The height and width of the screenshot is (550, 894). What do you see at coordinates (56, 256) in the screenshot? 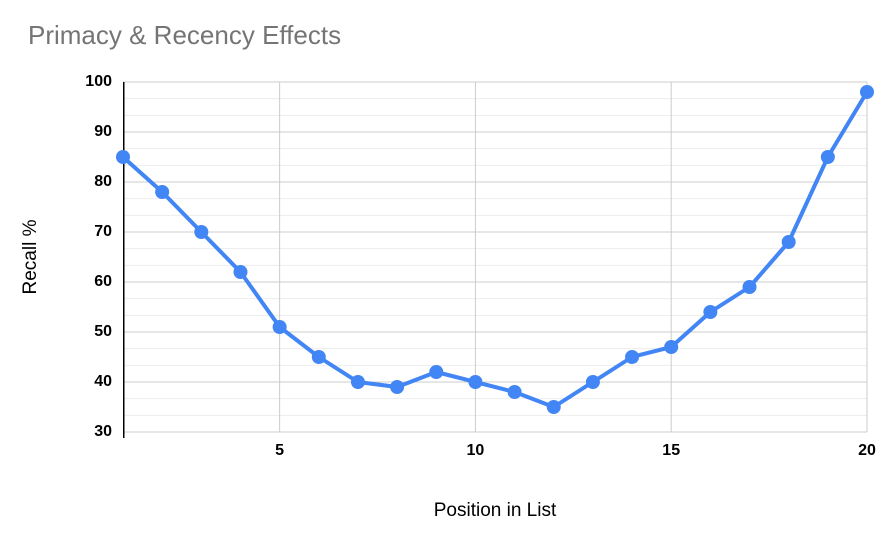
I see `y-axis-ticks: 100 90 80 70 60 50 40 30` at bounding box center [56, 256].